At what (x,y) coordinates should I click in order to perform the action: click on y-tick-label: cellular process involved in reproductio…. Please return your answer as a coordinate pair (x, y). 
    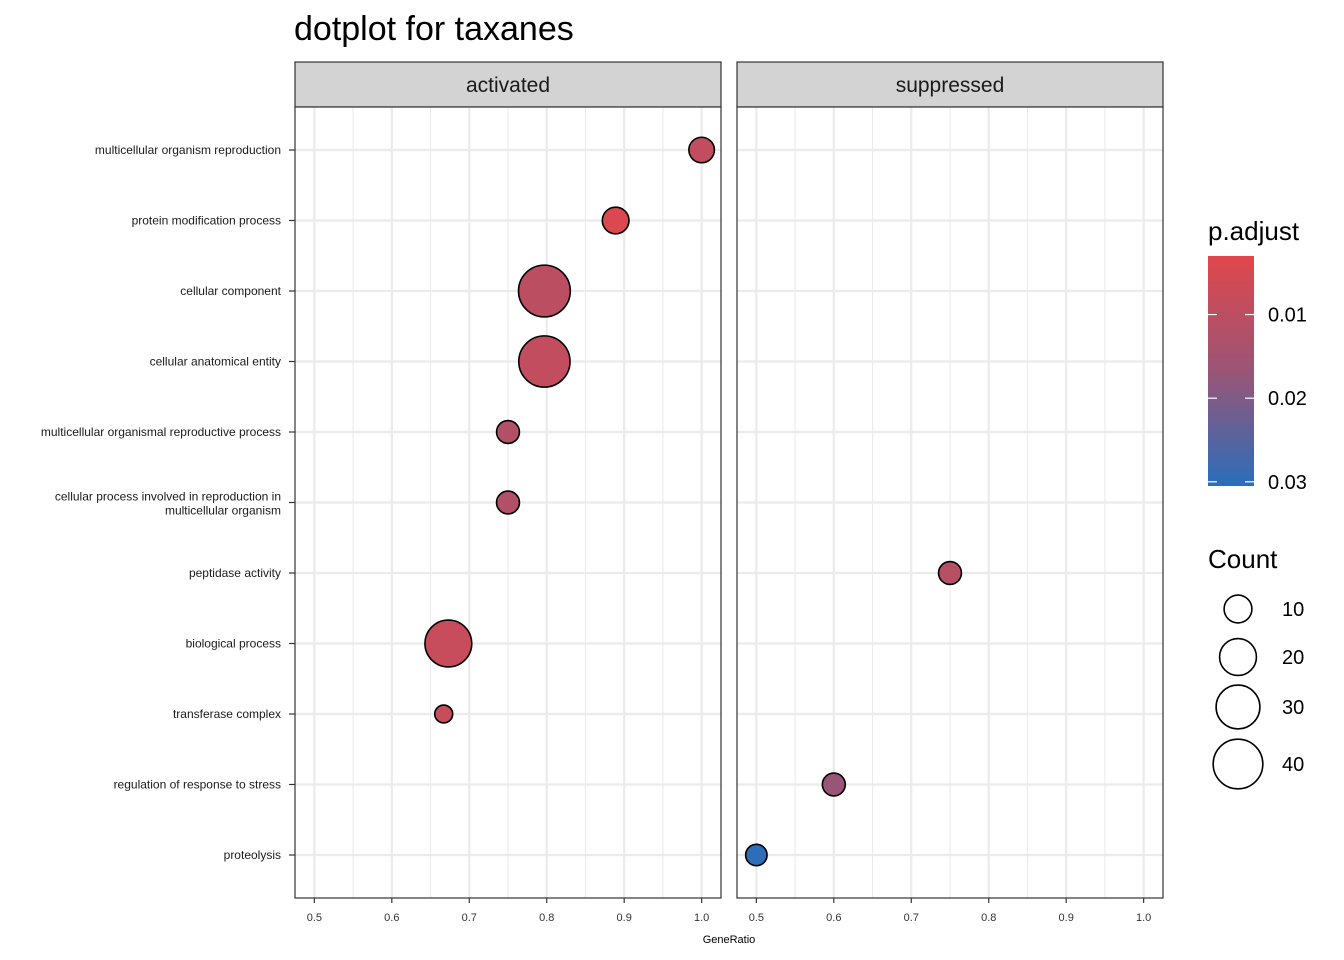
    Looking at the image, I should click on (168, 504).